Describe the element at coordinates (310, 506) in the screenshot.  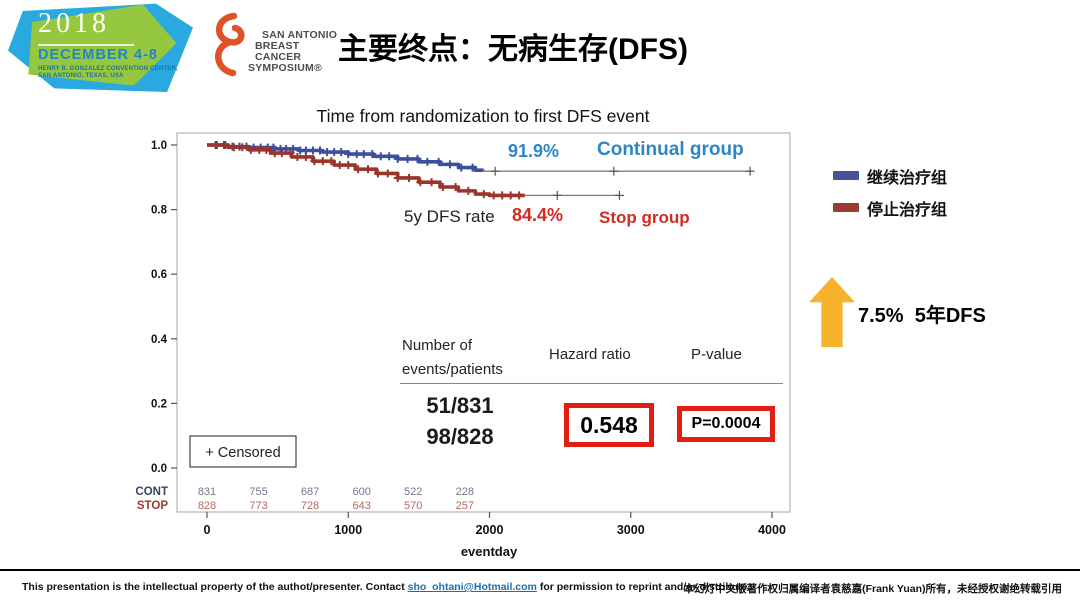
I see `svg-text: 728` at that location.